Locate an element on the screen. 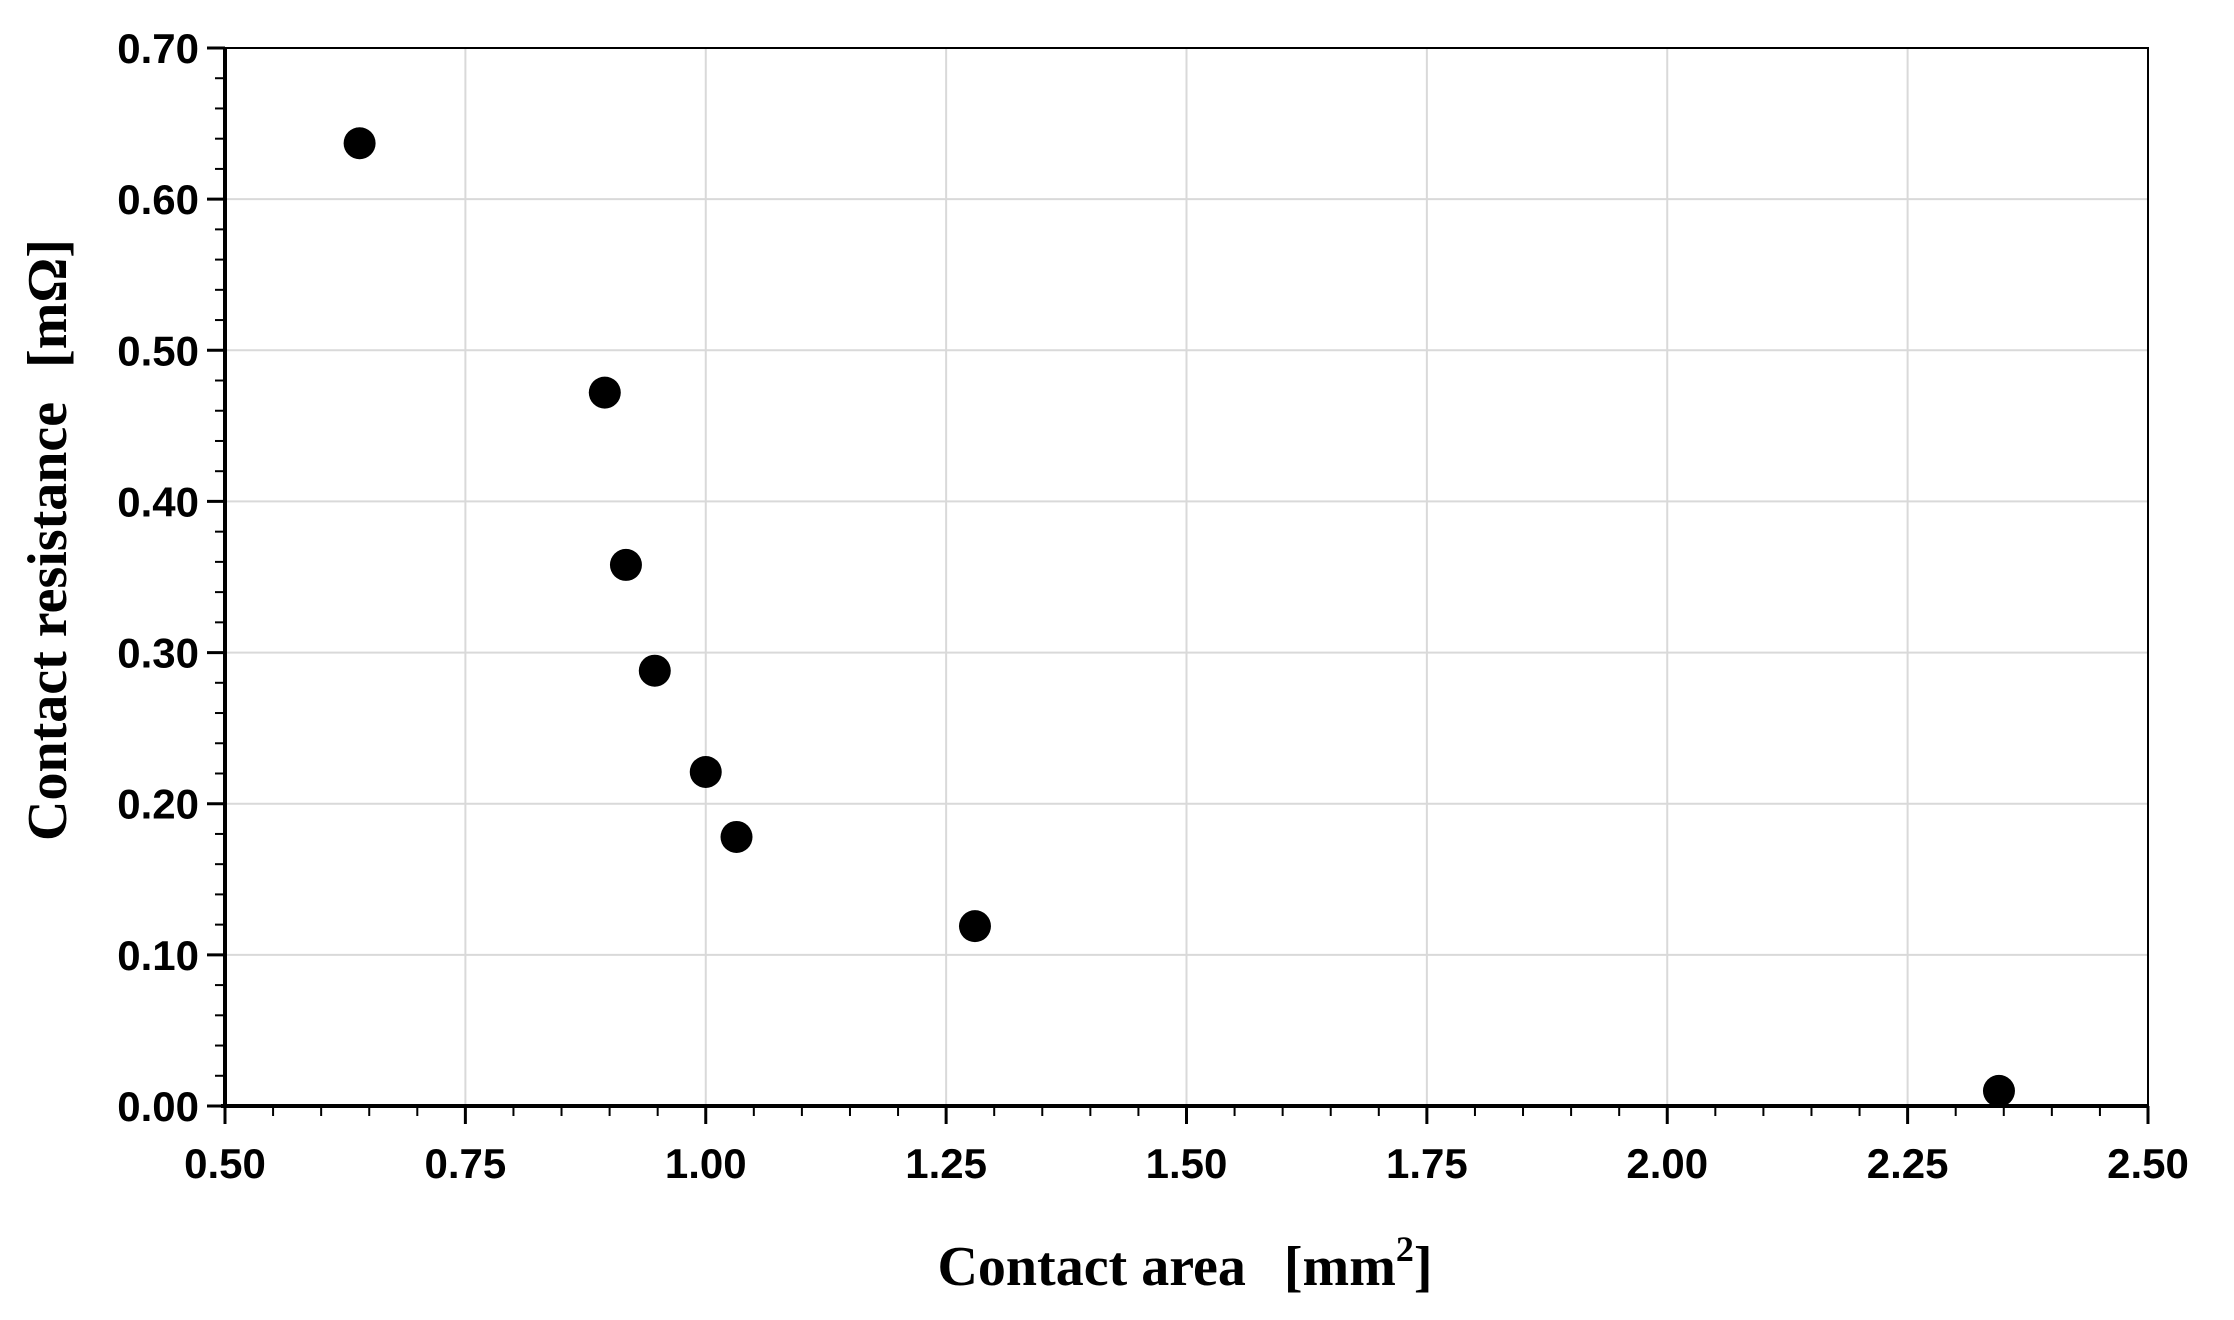 The image size is (2234, 1320). y-tick-label: 0.10 is located at coordinates (158, 955).